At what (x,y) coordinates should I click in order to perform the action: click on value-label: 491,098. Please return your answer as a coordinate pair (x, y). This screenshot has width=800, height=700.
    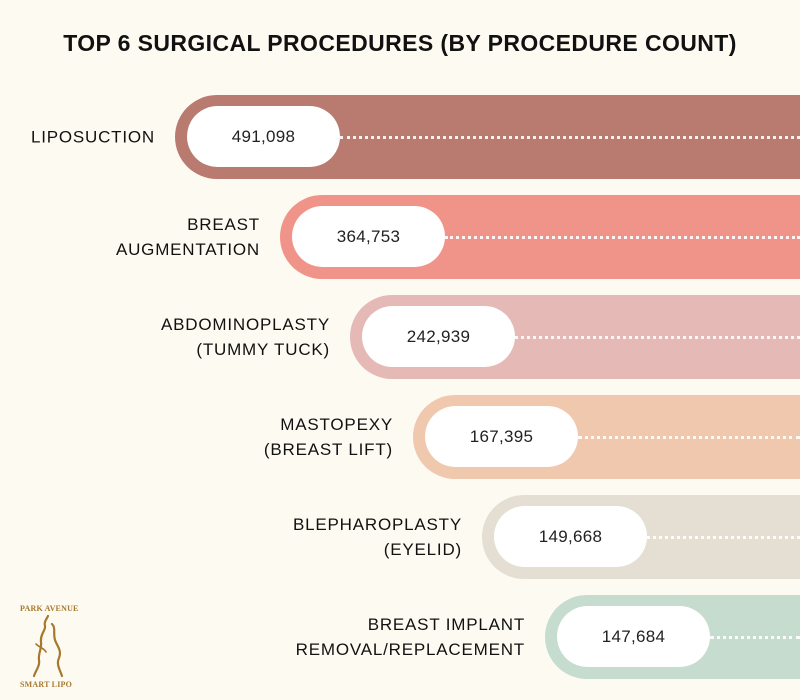
    Looking at the image, I should click on (263, 136).